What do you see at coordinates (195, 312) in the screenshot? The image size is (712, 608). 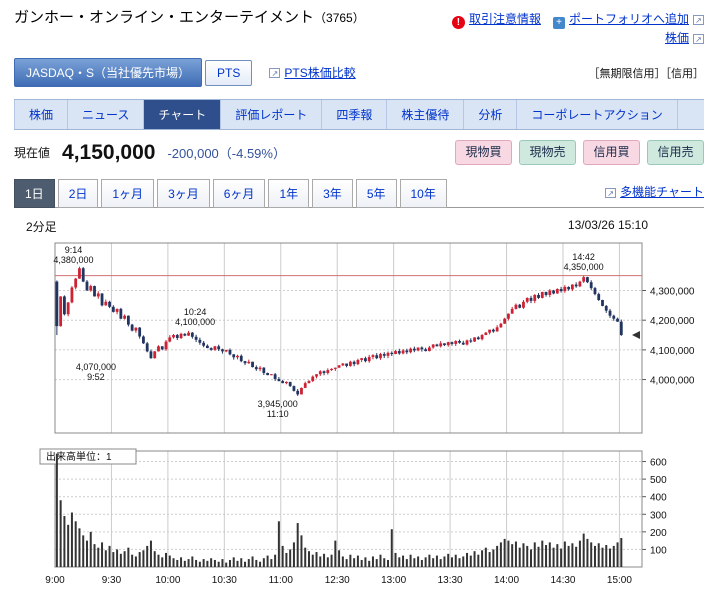 I see `svg-text: 10:24` at bounding box center [195, 312].